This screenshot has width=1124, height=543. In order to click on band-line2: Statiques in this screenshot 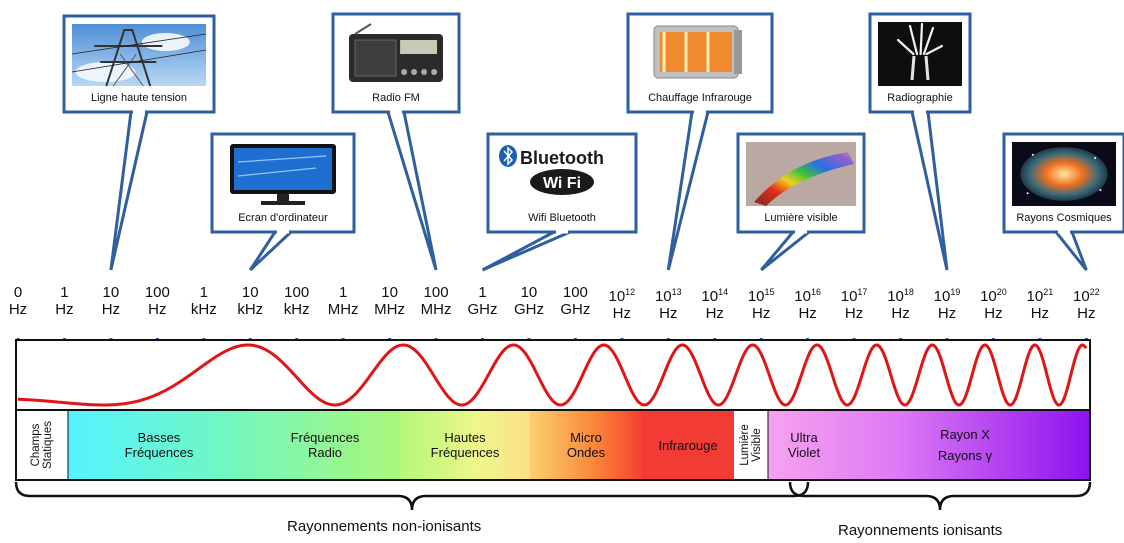, I will do `click(48, 445)`.